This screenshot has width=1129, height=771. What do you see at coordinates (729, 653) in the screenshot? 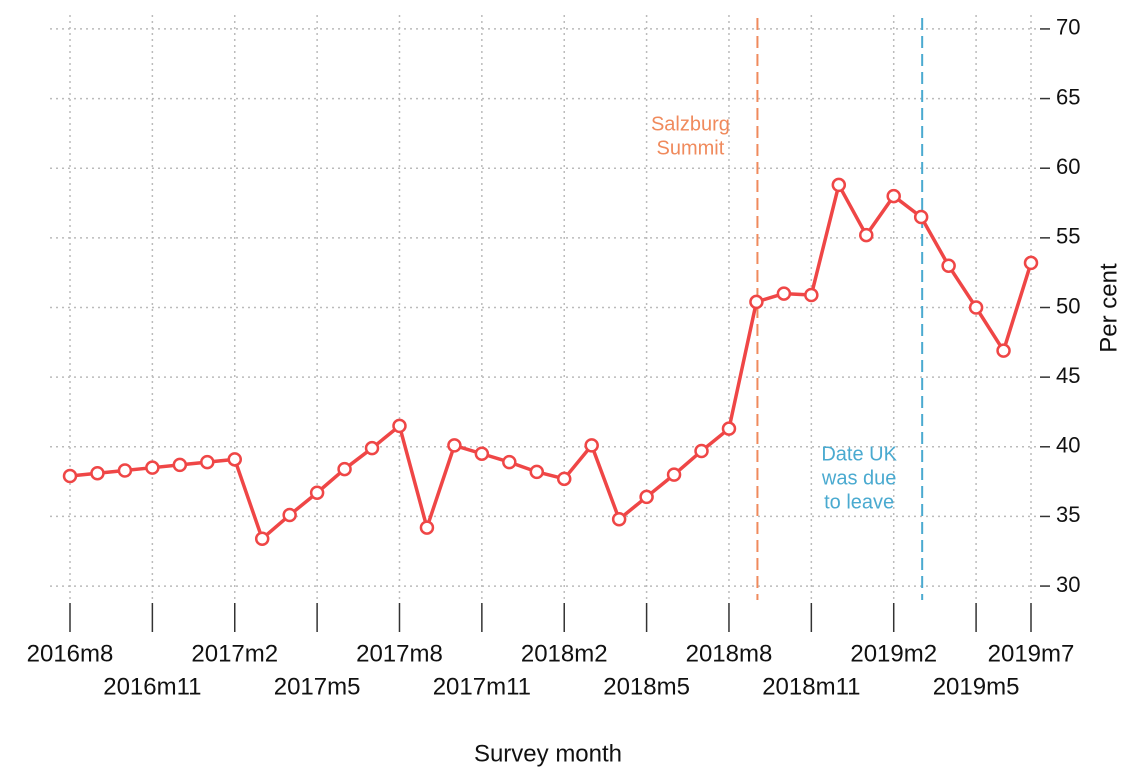
I see `x-tick-label: 2018m8` at bounding box center [729, 653].